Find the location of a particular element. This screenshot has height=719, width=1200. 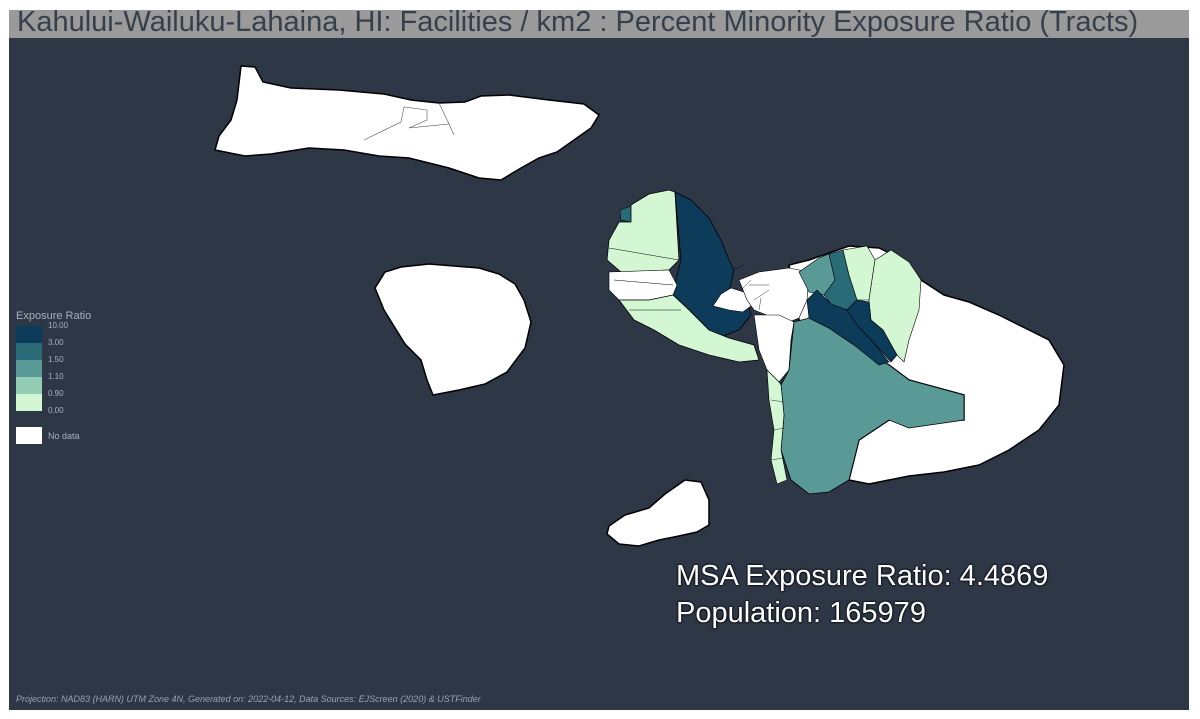

legend-tick: 3.00 is located at coordinates (56, 342).